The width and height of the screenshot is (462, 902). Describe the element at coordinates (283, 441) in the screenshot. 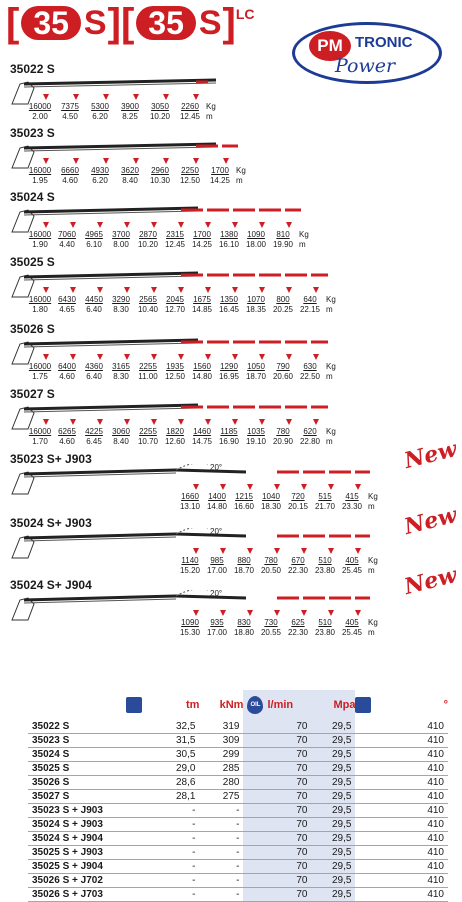

I see `reach-m-value: 20.90` at that location.